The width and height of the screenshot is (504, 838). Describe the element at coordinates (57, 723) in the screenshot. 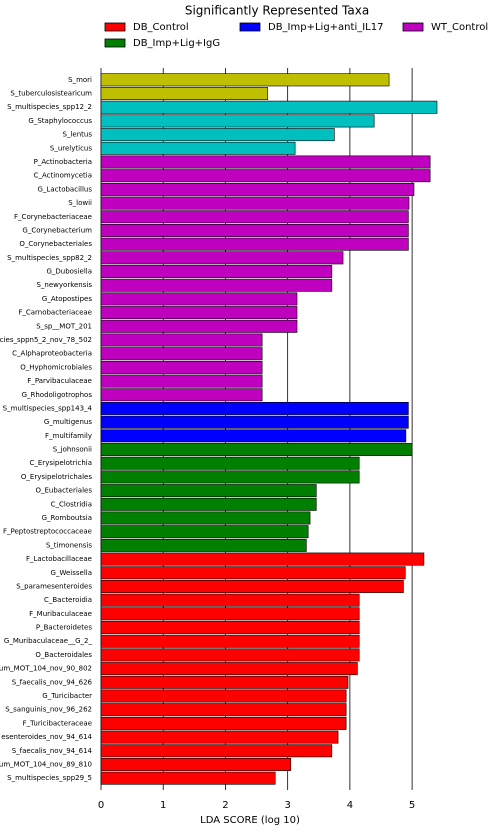

I see `y-tick-label: F_Turicibacteraceae` at that location.